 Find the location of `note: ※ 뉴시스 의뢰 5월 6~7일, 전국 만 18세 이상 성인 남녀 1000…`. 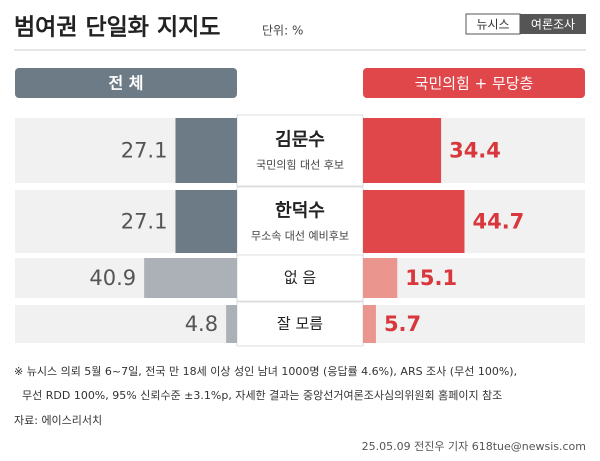

note: ※ 뉴시스 의뢰 5월 6~7일, 전국 만 18세 이상 성인 남녀 1000… is located at coordinates (265, 371).